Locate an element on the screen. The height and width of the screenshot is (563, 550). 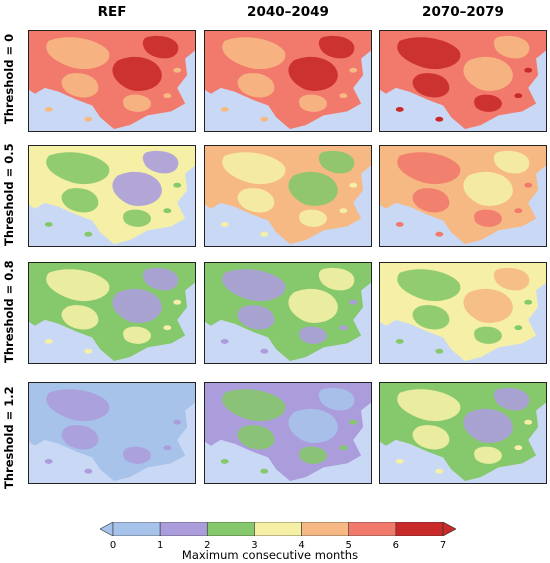
map-panel-r1-c0 is located at coordinates (112, 196).